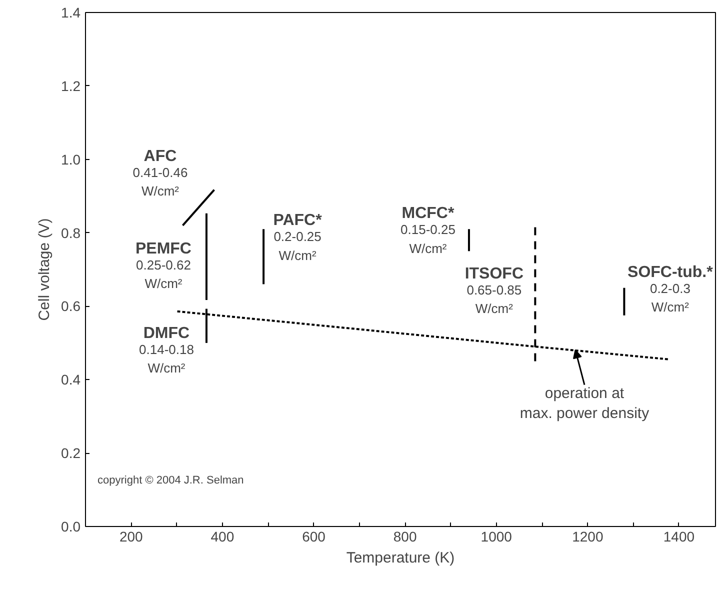  What do you see at coordinates (400, 558) in the screenshot?
I see `x-axis-title: Temperature (K)` at bounding box center [400, 558].